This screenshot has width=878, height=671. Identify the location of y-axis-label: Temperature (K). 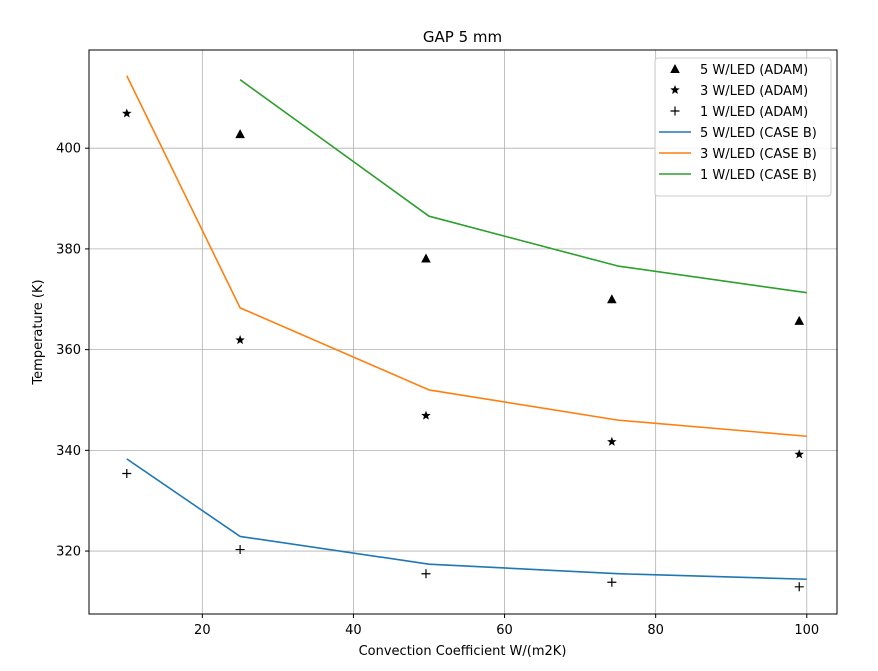
(38, 332).